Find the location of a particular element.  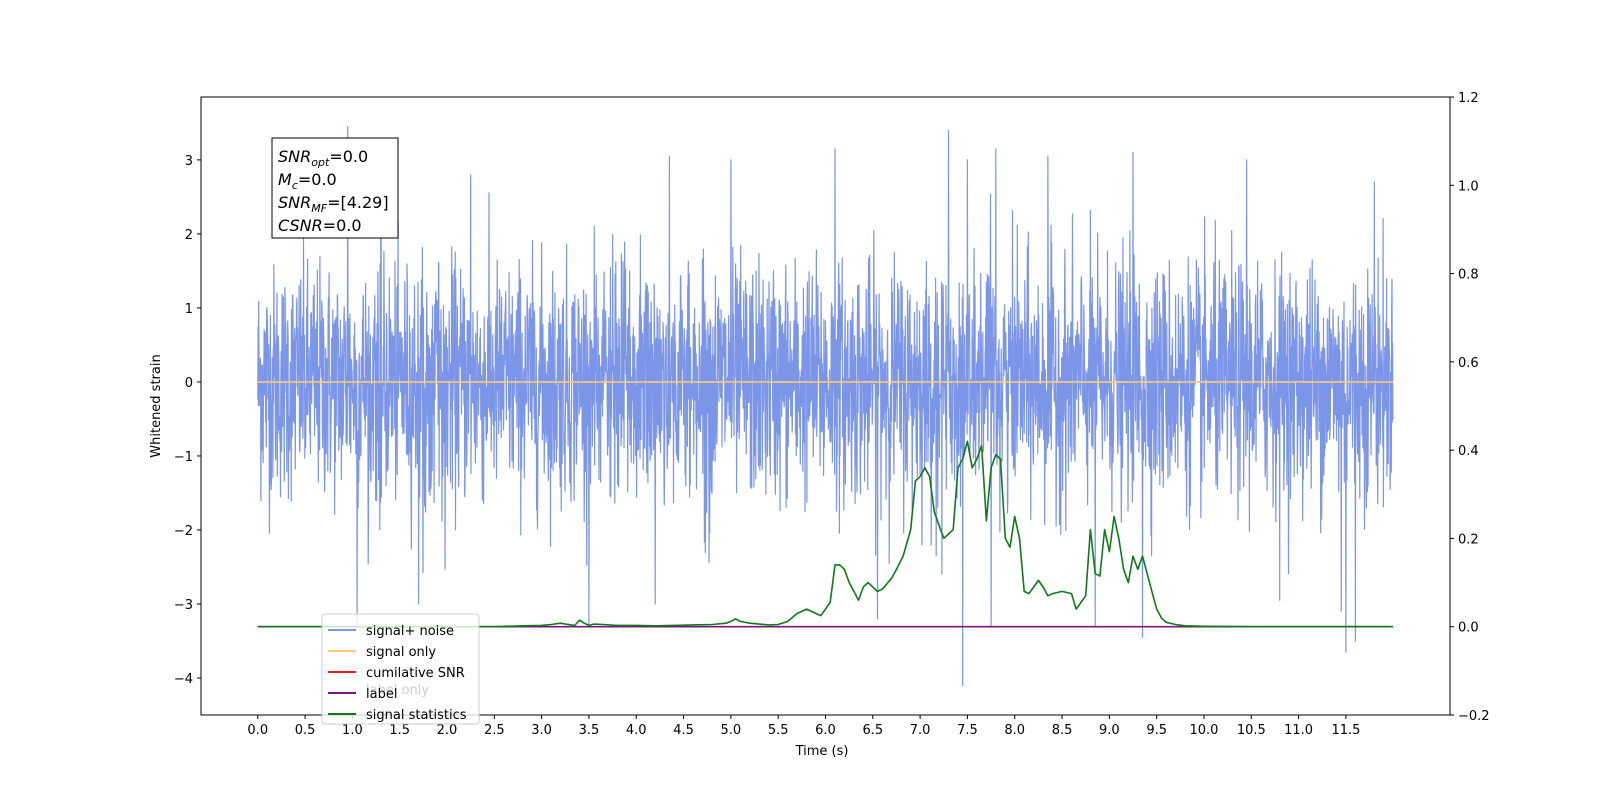

y2-tick-label: 0.4 is located at coordinates (1468, 451).